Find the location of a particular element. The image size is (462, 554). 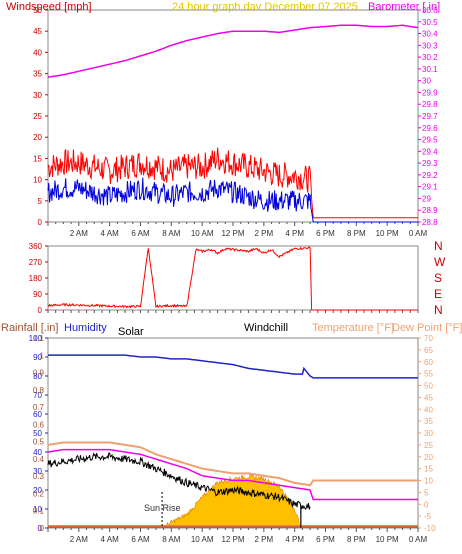

humidity-y-tick-label: 60 is located at coordinates (37, 414).